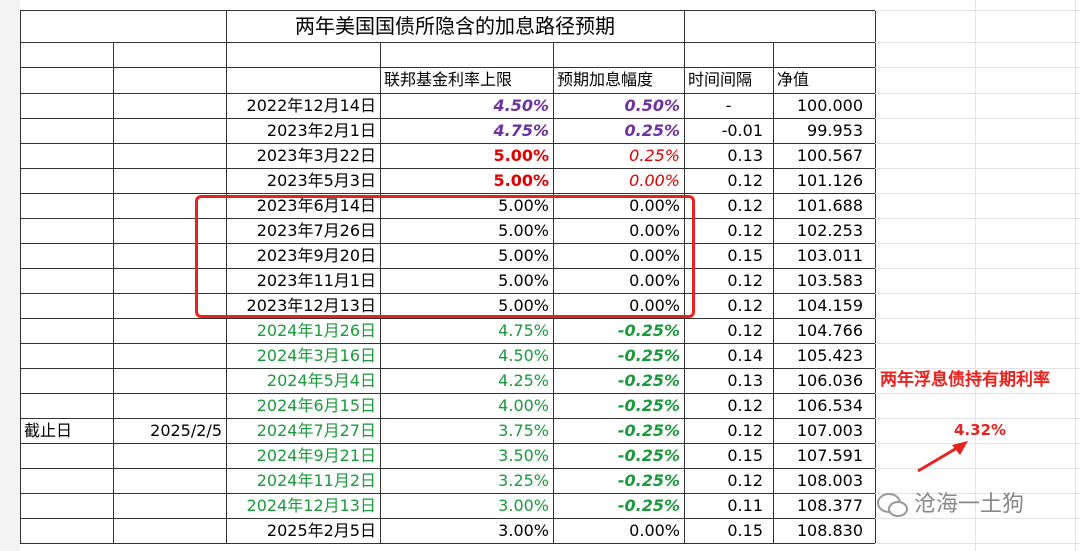  What do you see at coordinates (892, 505) in the screenshot?
I see `watermark-icon` at bounding box center [892, 505].